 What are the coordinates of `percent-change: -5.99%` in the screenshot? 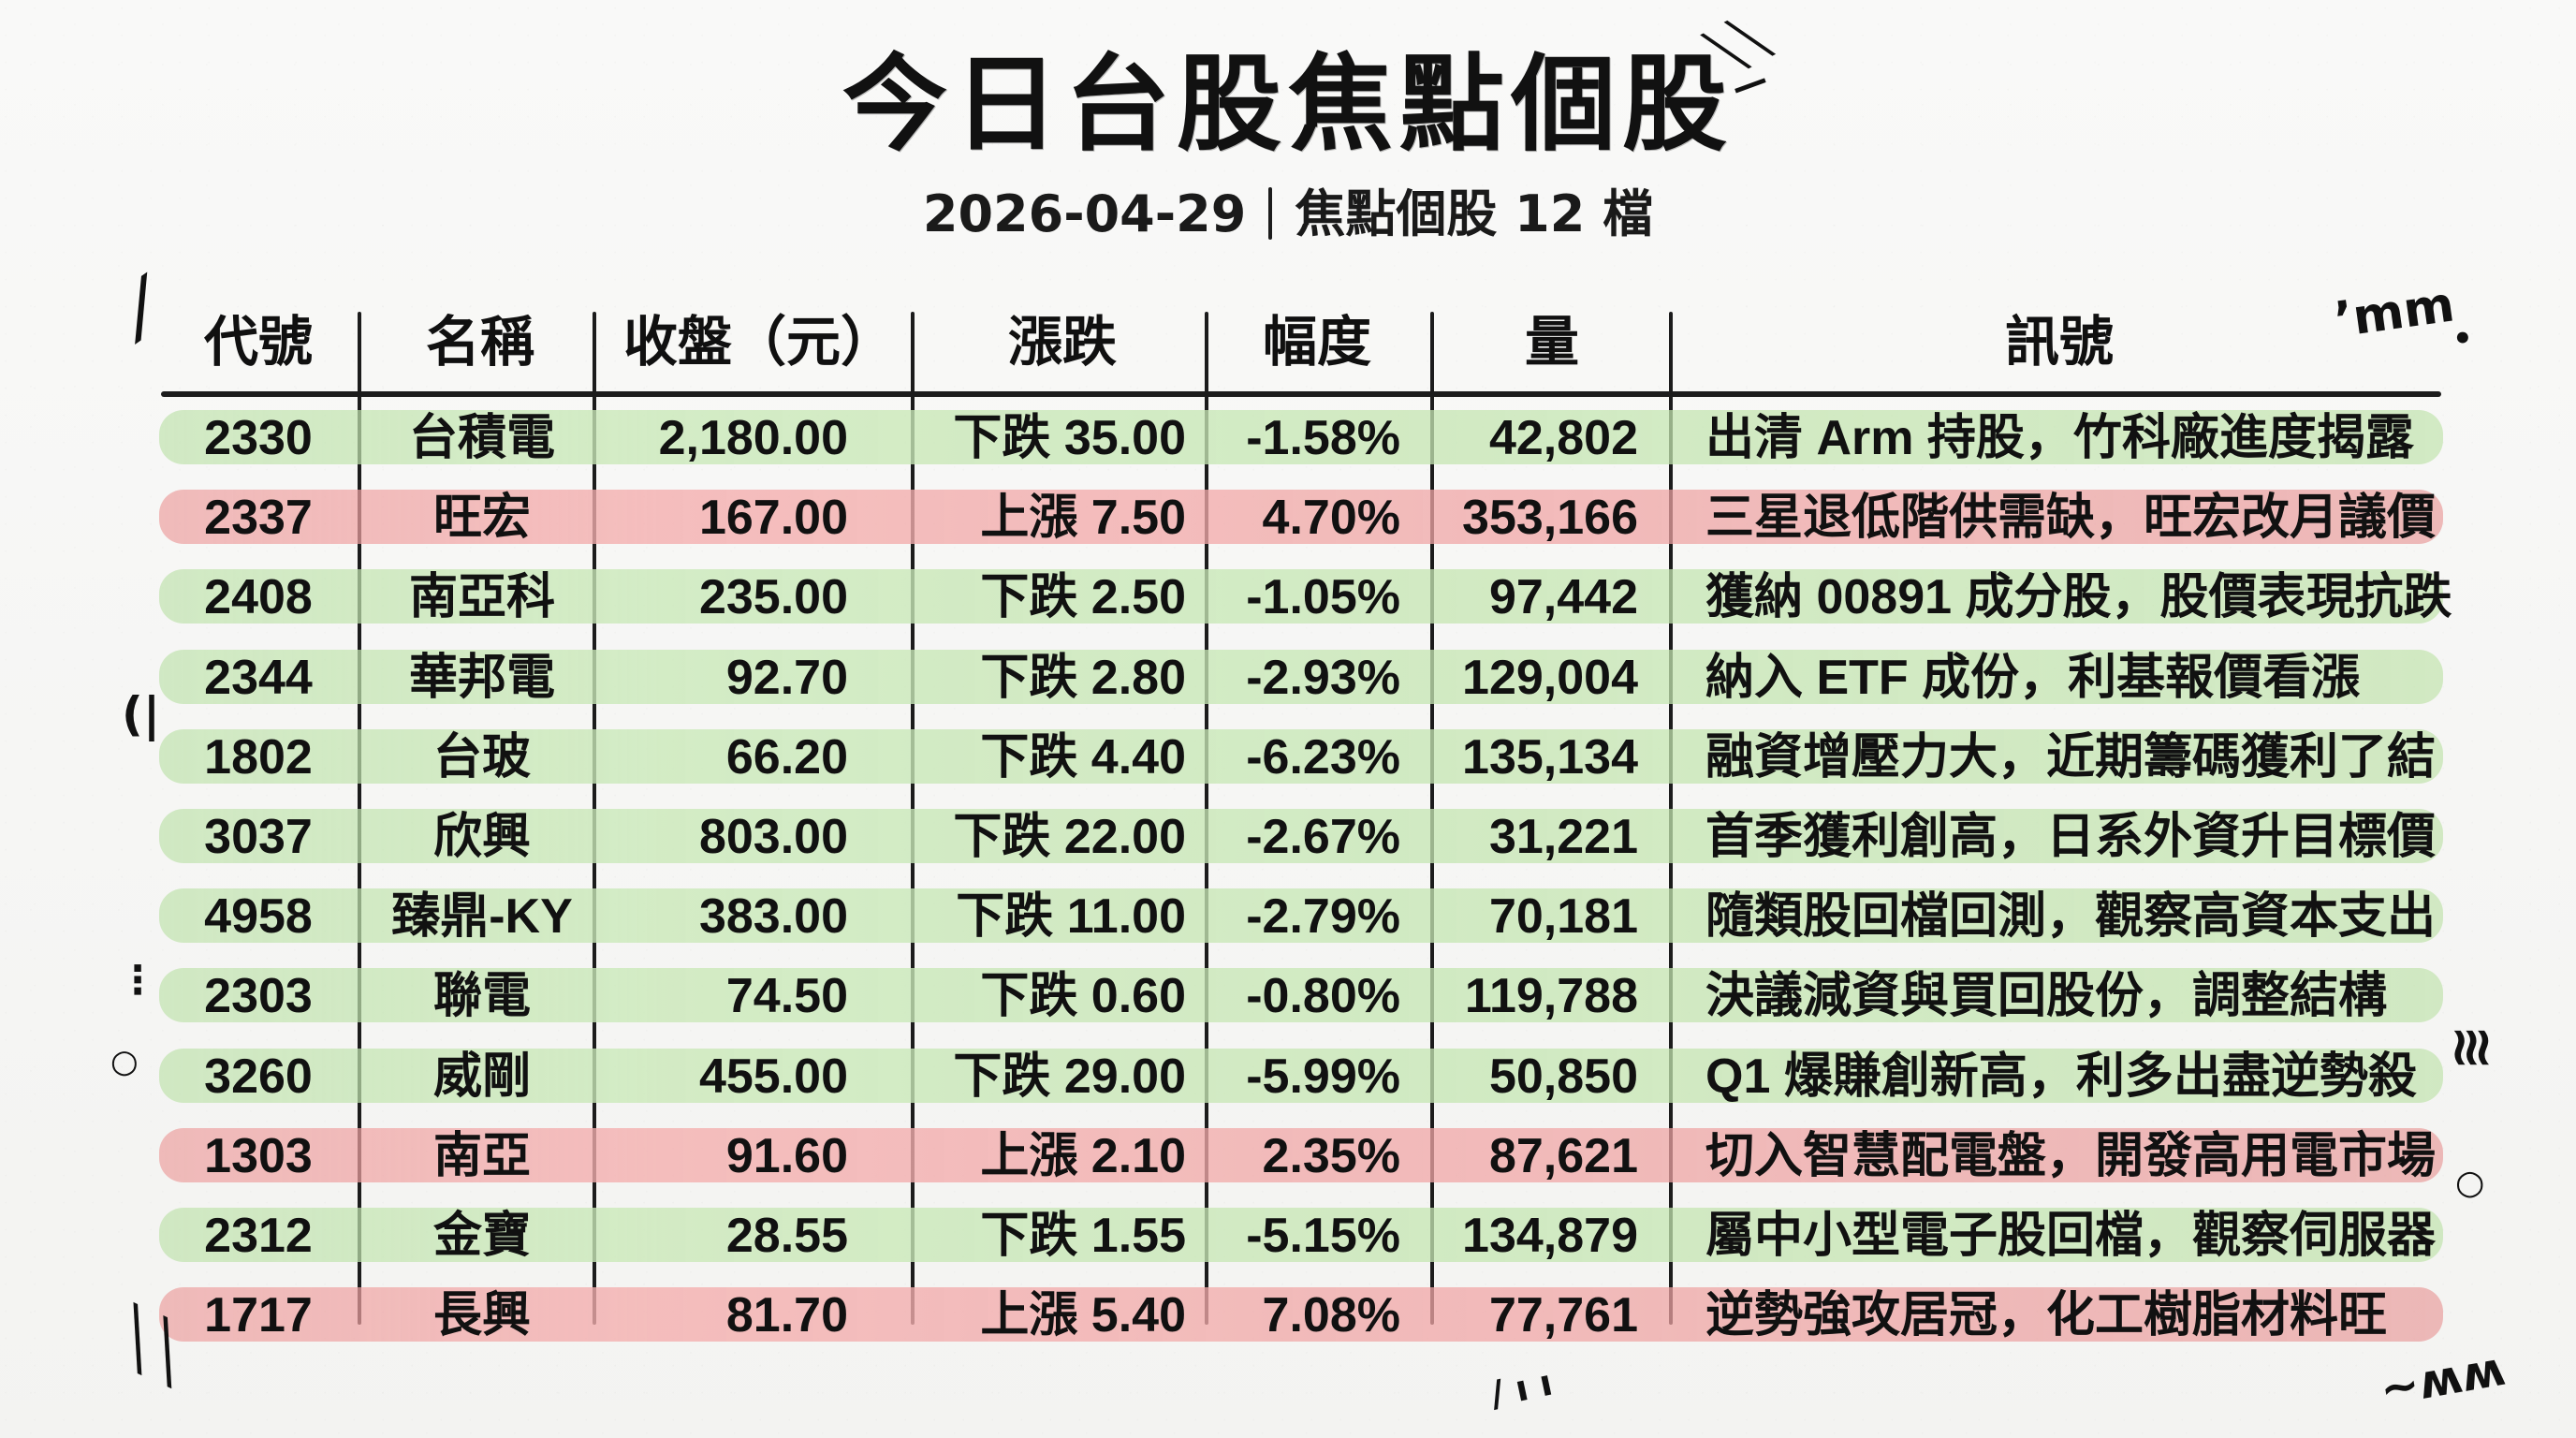 It's located at (1323, 1076).